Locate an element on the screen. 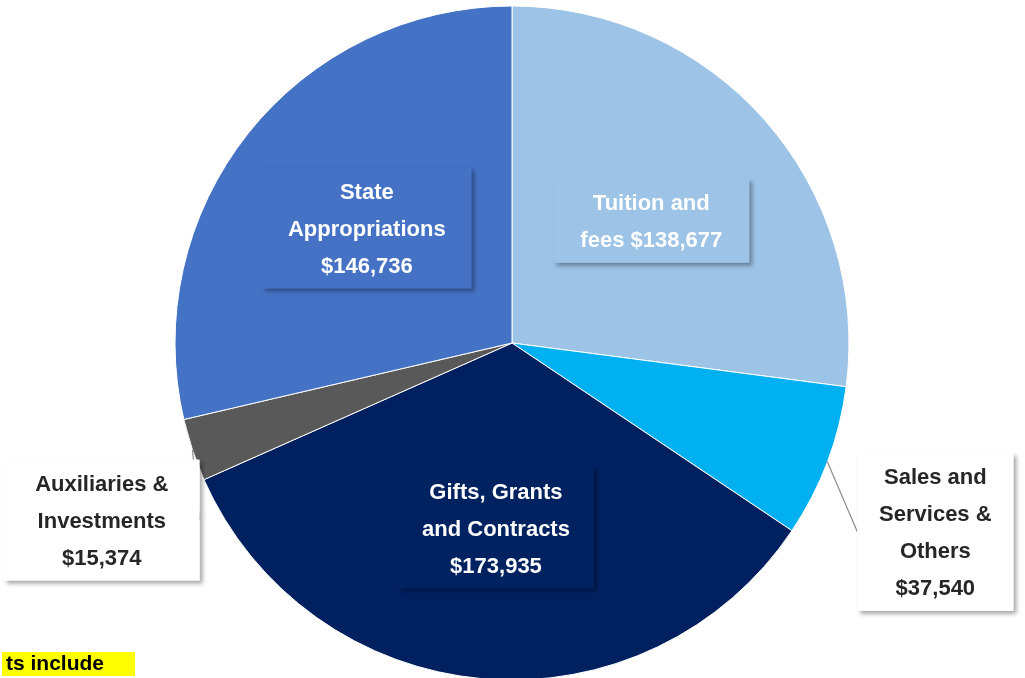  data-label: $173,935 is located at coordinates (496, 565).